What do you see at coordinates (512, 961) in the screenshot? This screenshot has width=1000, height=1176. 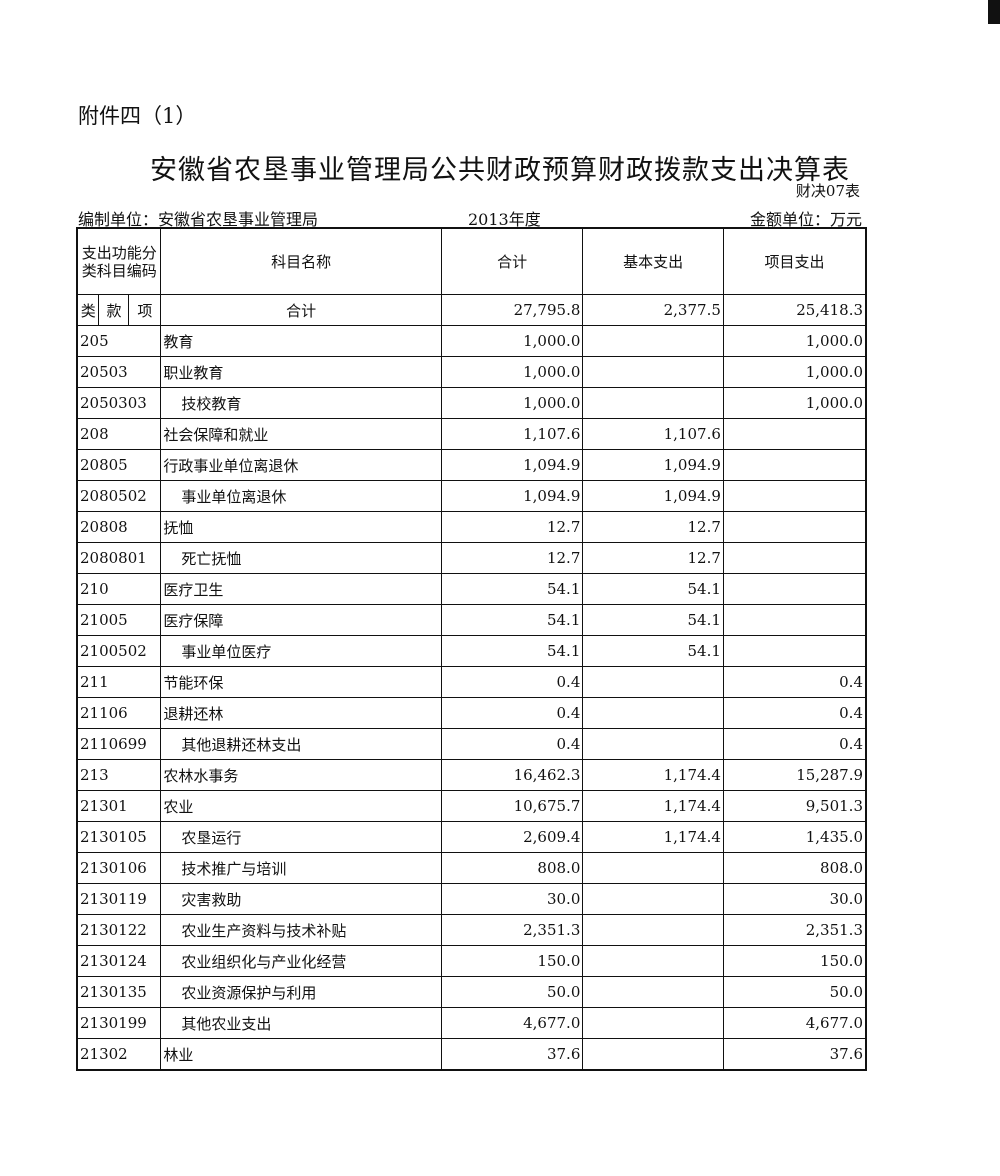 I see `row-total: 150.0` at bounding box center [512, 961].